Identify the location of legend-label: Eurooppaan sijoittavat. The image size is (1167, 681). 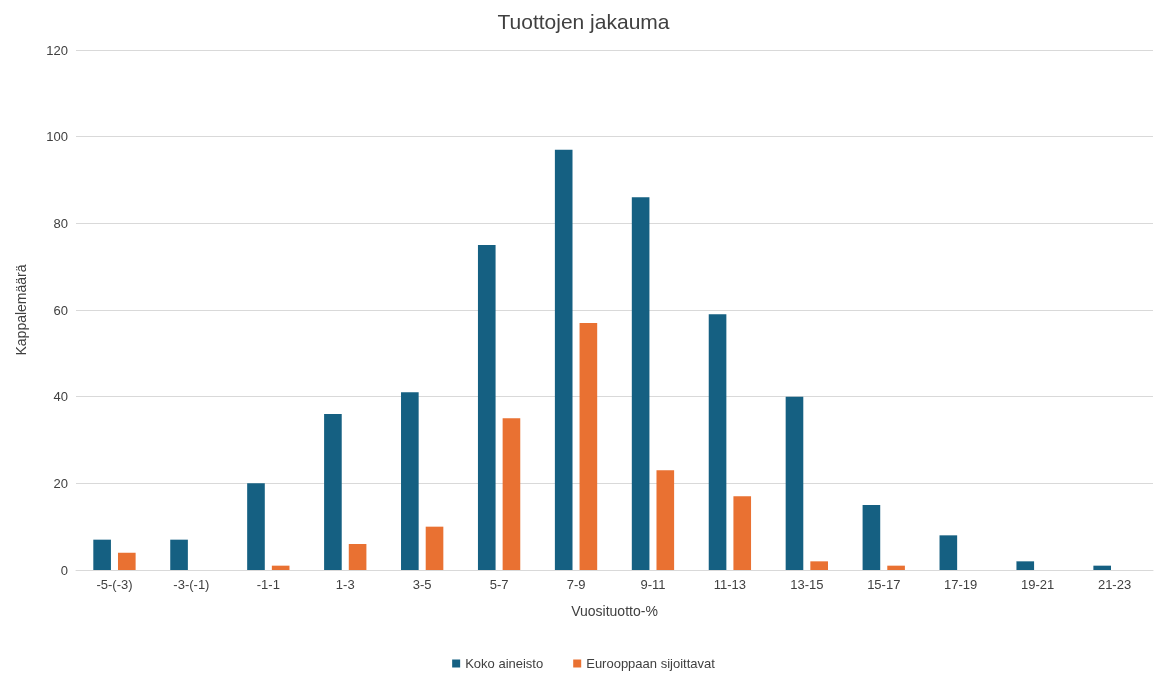
(651, 663).